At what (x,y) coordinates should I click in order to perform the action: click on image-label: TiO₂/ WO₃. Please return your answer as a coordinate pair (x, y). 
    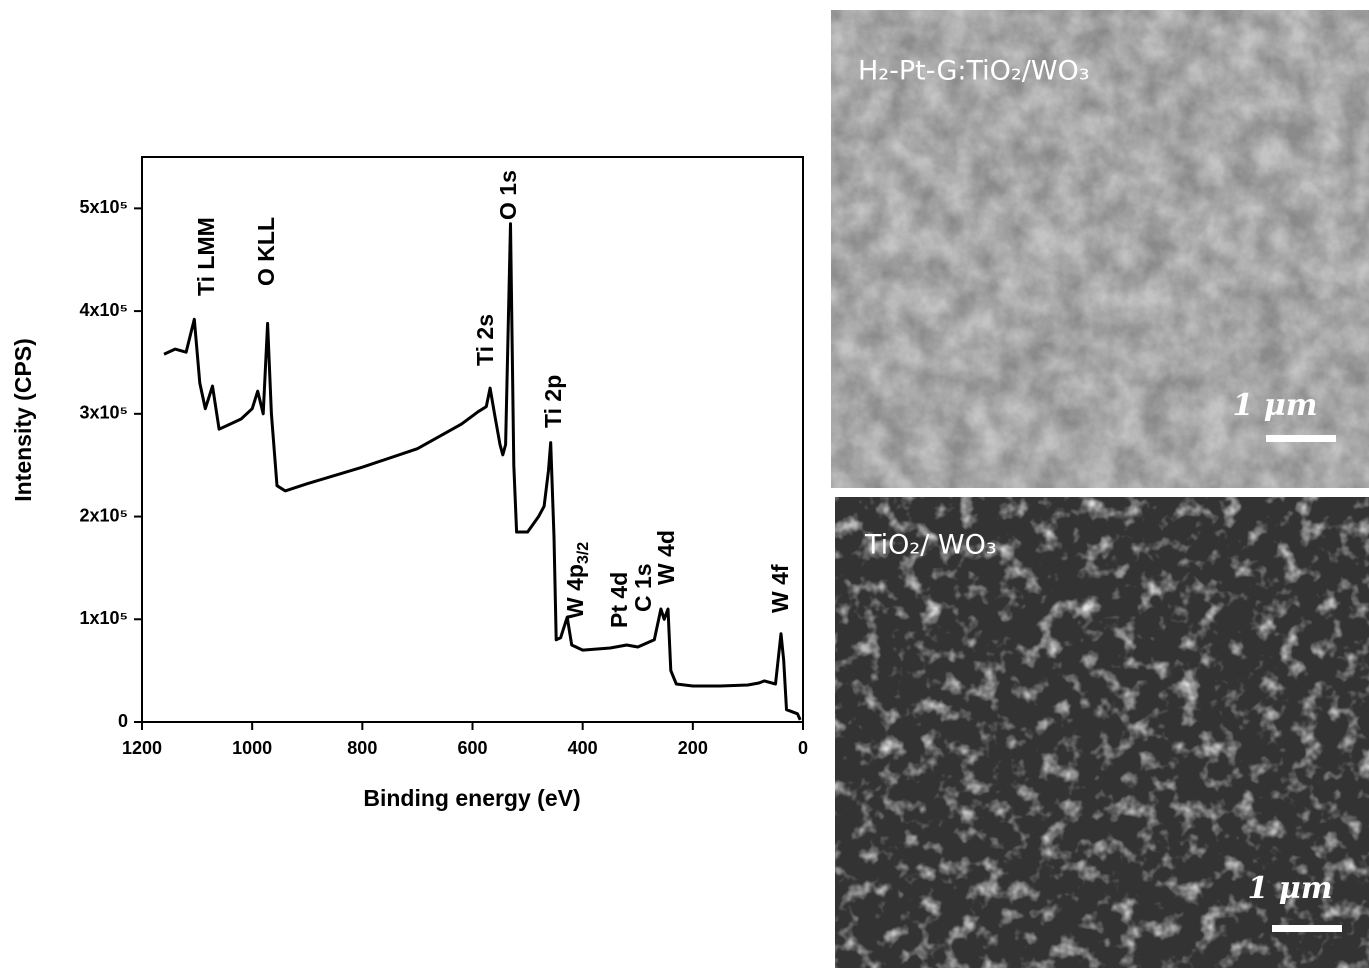
    Looking at the image, I should click on (930, 545).